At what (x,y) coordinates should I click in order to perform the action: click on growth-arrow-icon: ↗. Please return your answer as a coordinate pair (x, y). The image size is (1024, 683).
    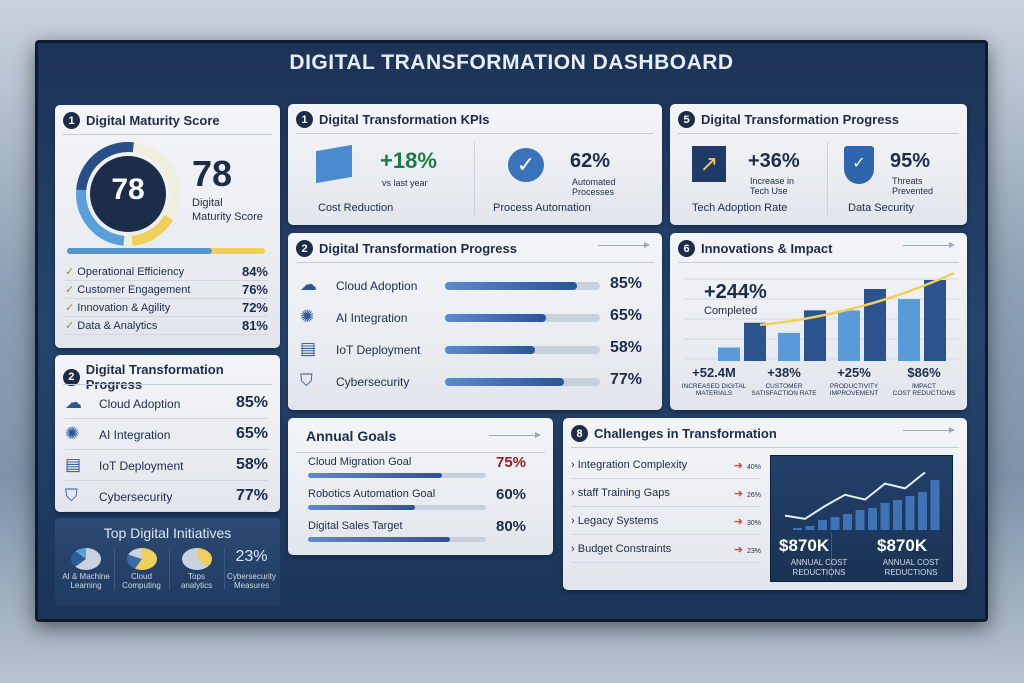
    Looking at the image, I should click on (709, 164).